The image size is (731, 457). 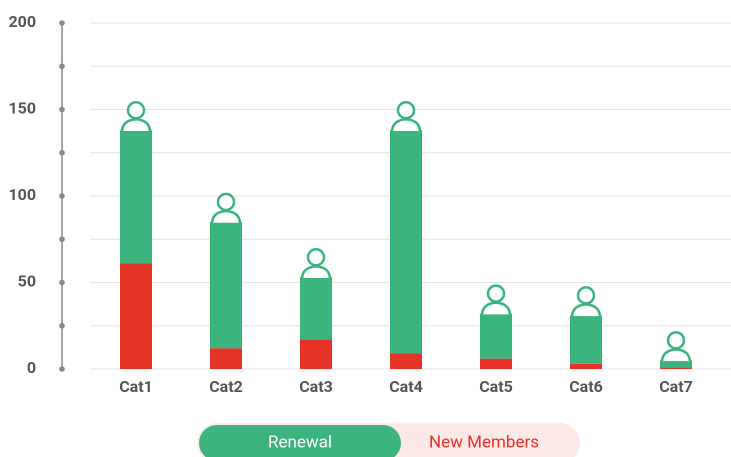 I want to click on y-tick-label: 50, so click(x=27, y=281).